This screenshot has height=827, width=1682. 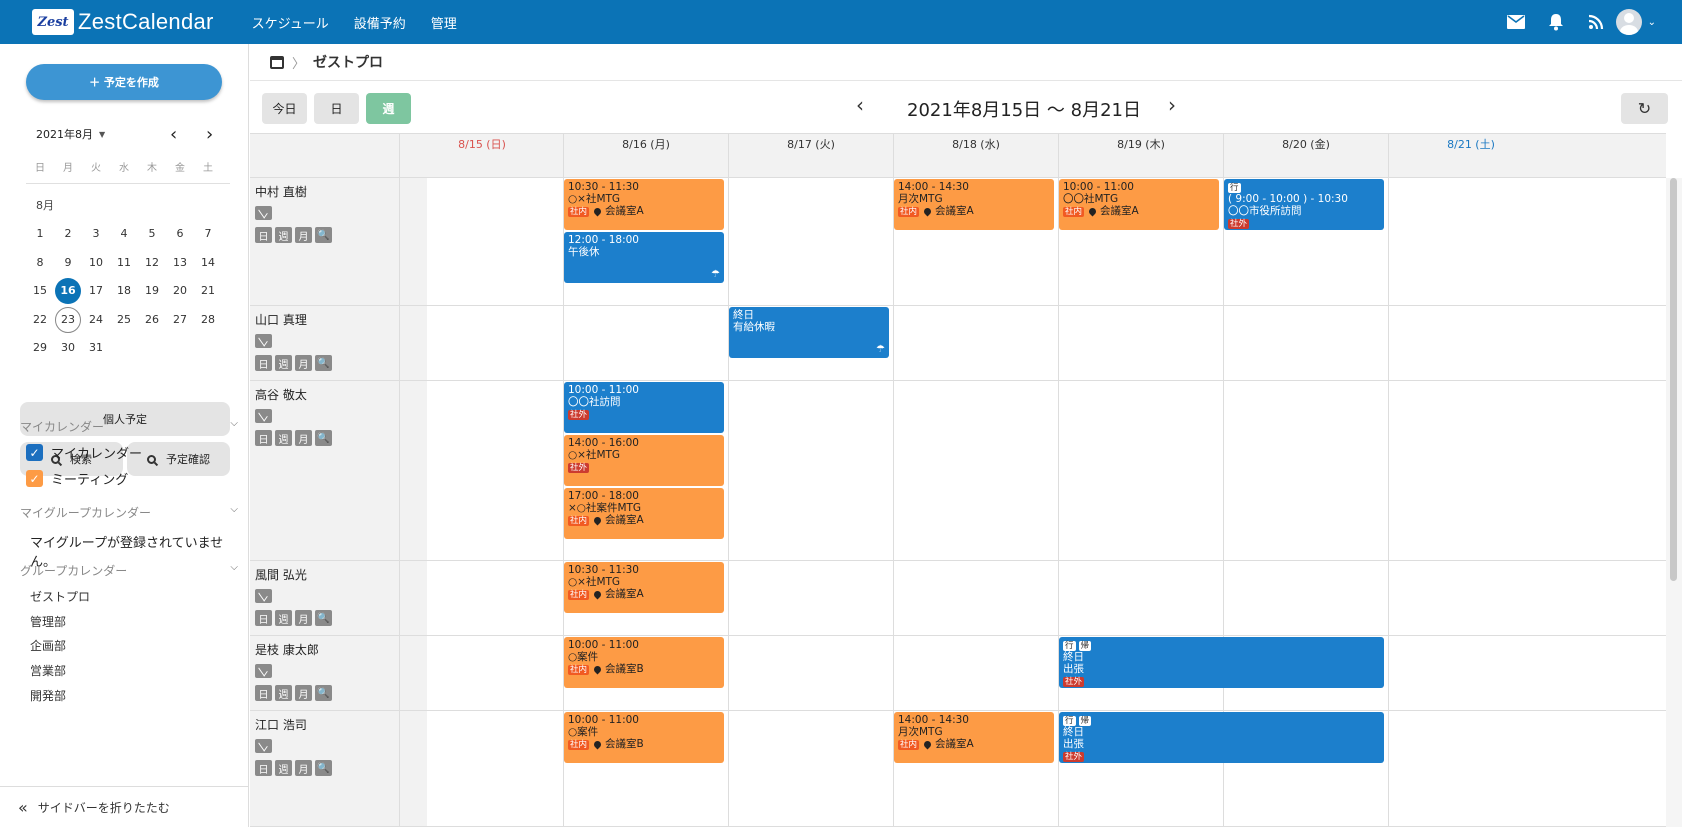 I want to click on mini-calendar-day: 21, so click(x=208, y=291).